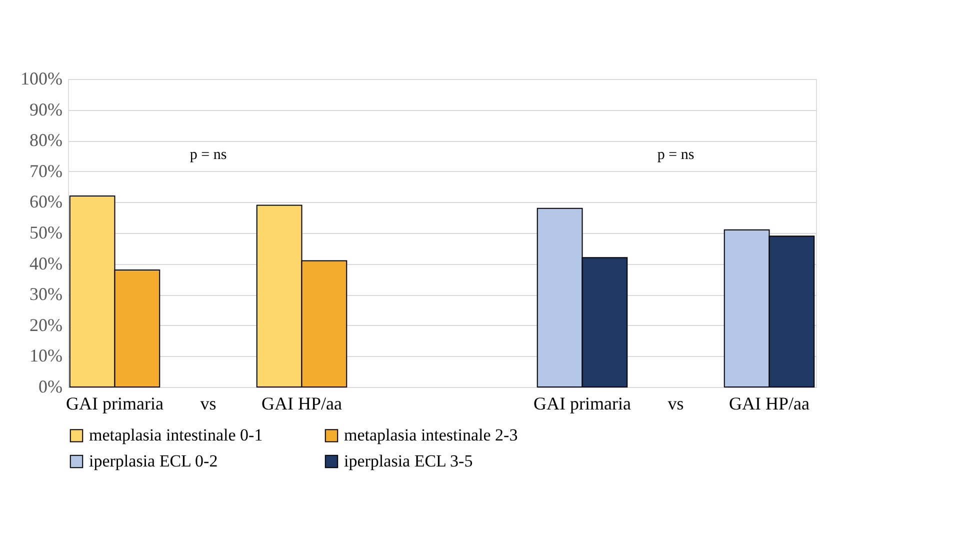 The width and height of the screenshot is (968, 535). I want to click on y-tick-label: 50%, so click(46, 232).